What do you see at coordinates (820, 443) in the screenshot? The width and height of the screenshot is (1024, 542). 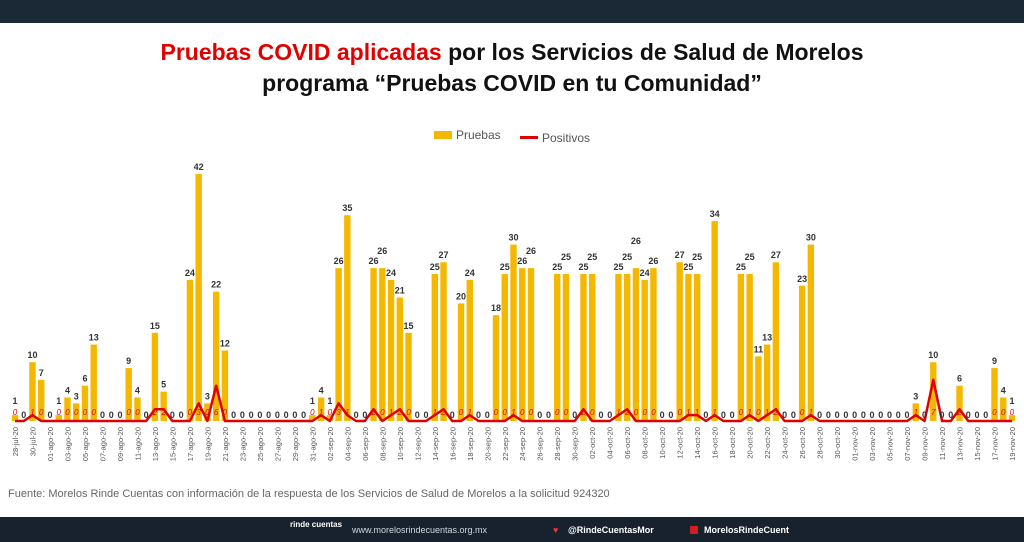 I see `tick-label: 28-oct-20` at bounding box center [820, 443].